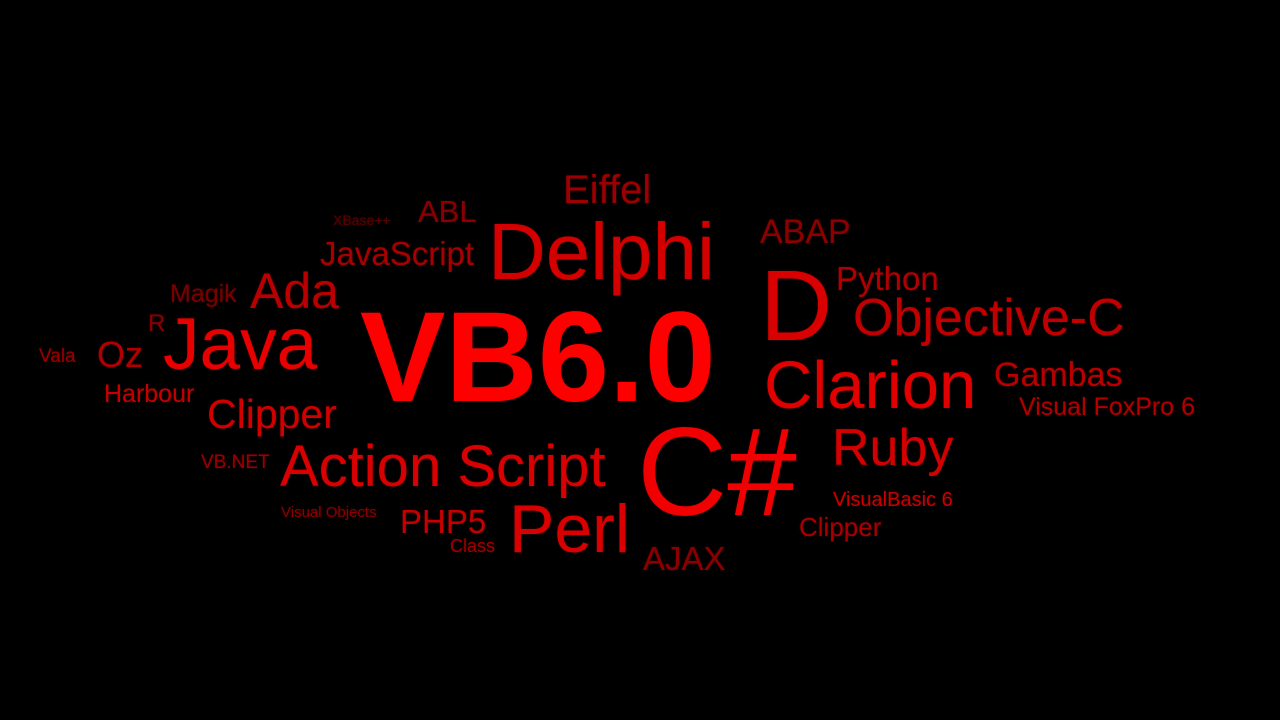  What do you see at coordinates (120, 354) in the screenshot?
I see `word-oz: Oz` at bounding box center [120, 354].